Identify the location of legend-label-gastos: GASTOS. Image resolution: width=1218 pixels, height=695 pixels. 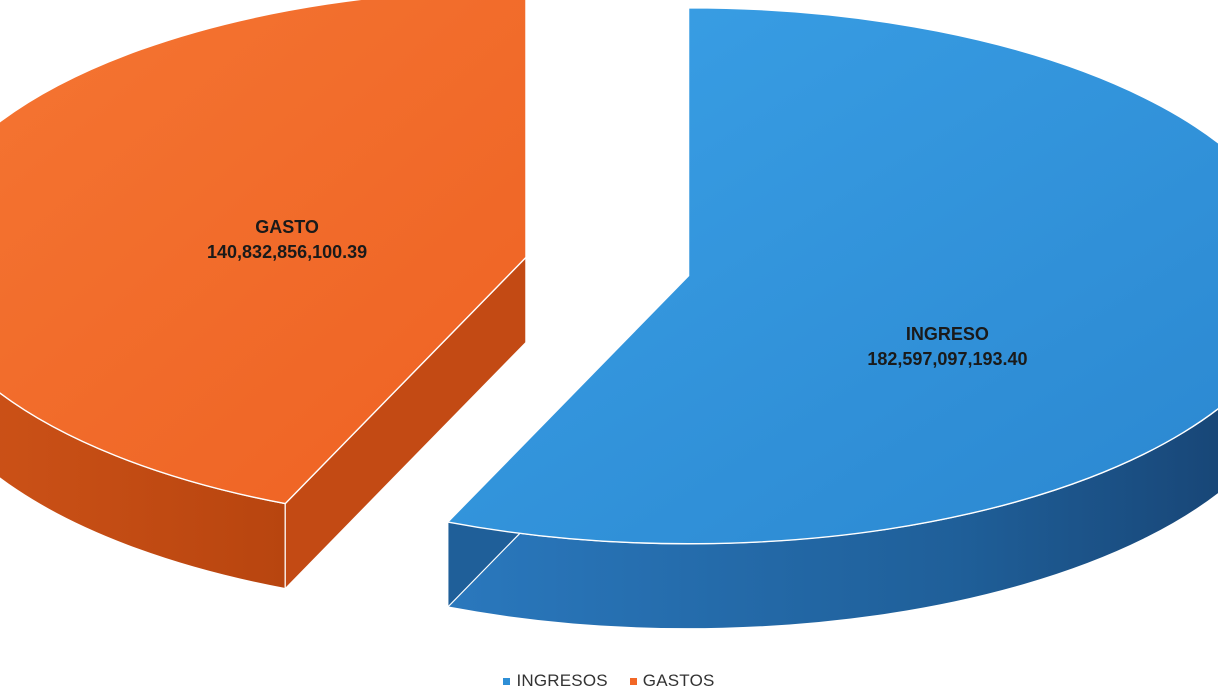
(678, 680).